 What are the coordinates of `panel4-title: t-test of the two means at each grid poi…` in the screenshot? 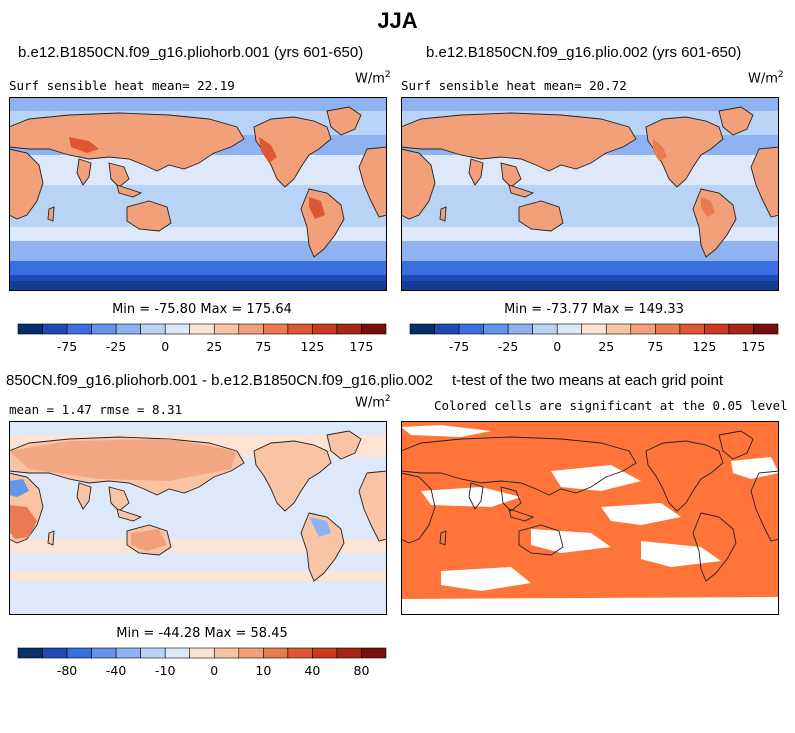 It's located at (587, 380).